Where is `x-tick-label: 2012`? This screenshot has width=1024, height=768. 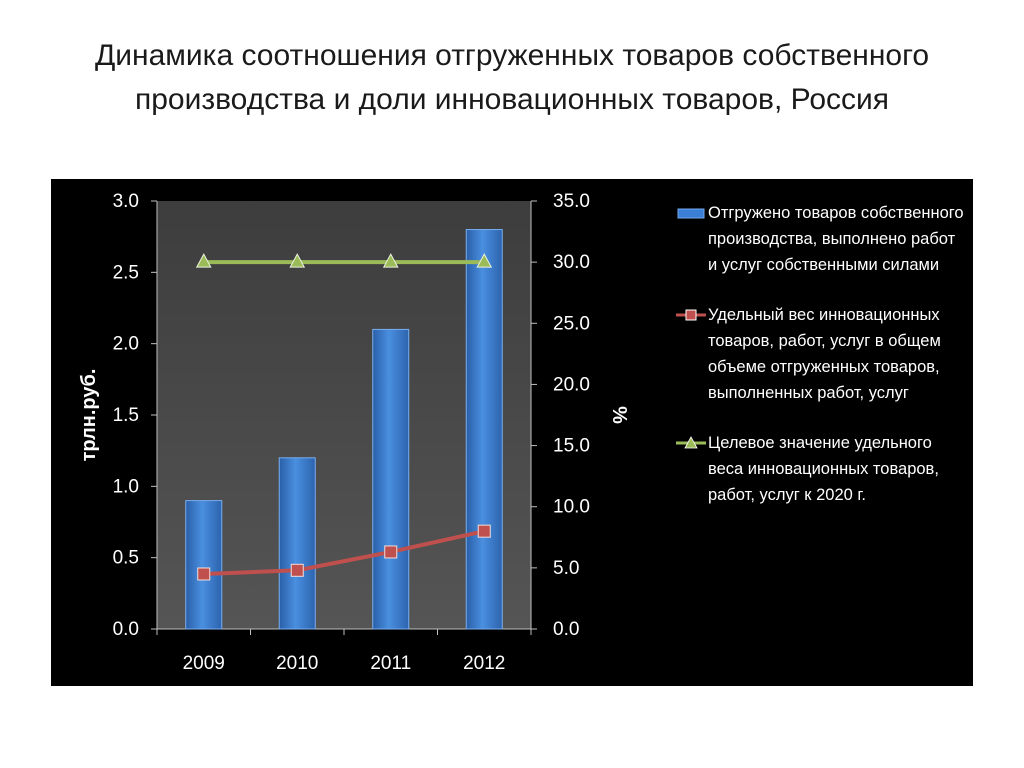
x-tick-label: 2012 is located at coordinates (484, 663).